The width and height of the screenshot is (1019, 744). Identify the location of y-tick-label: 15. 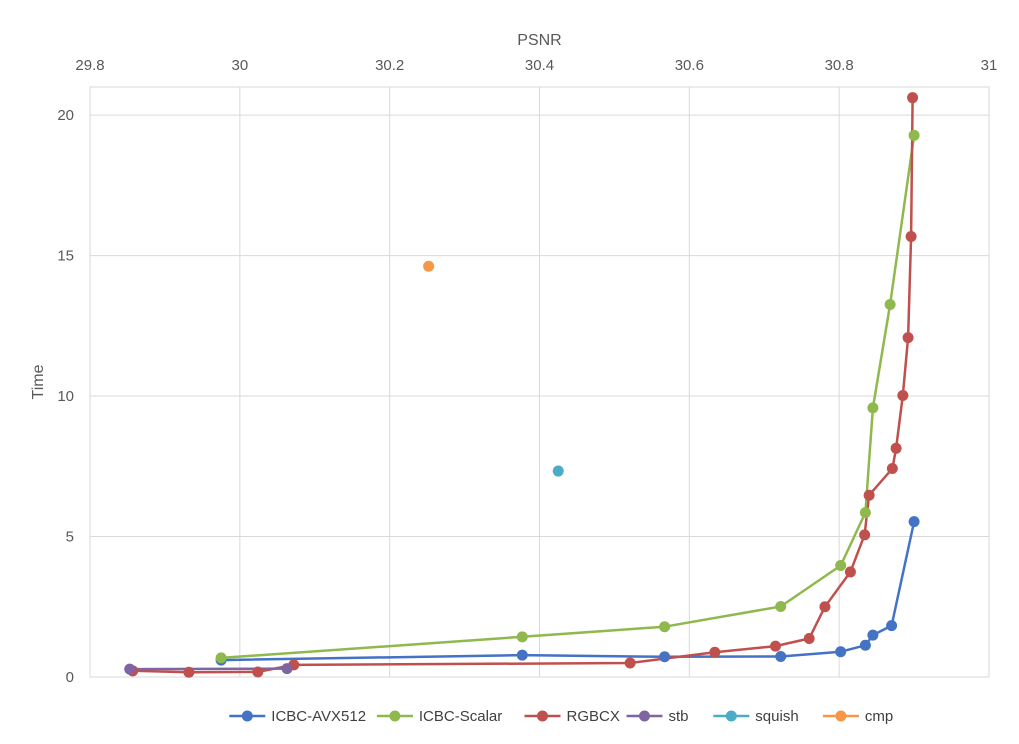
(65, 256).